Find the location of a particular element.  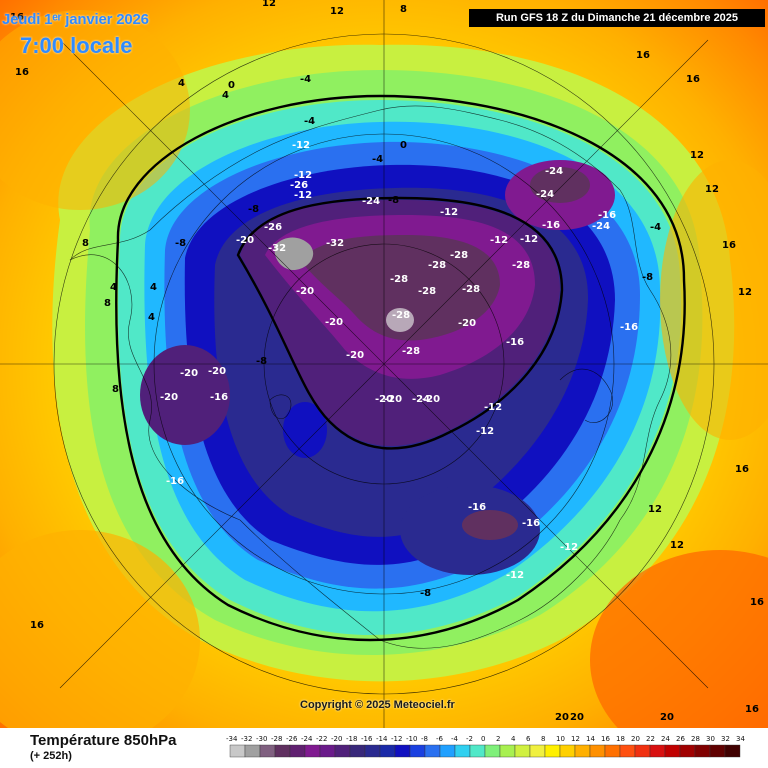

scale-tick-label: -26 is located at coordinates (292, 739).